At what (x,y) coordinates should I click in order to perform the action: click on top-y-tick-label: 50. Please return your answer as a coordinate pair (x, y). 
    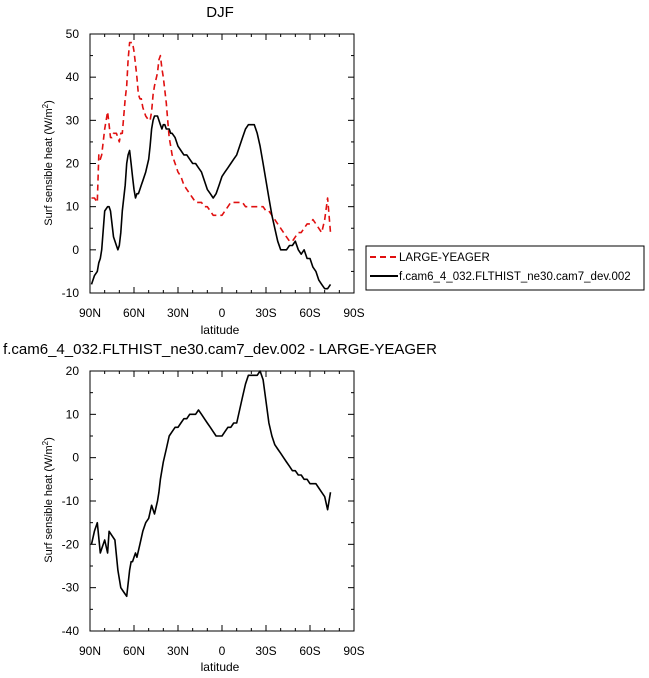
    Looking at the image, I should click on (73, 34).